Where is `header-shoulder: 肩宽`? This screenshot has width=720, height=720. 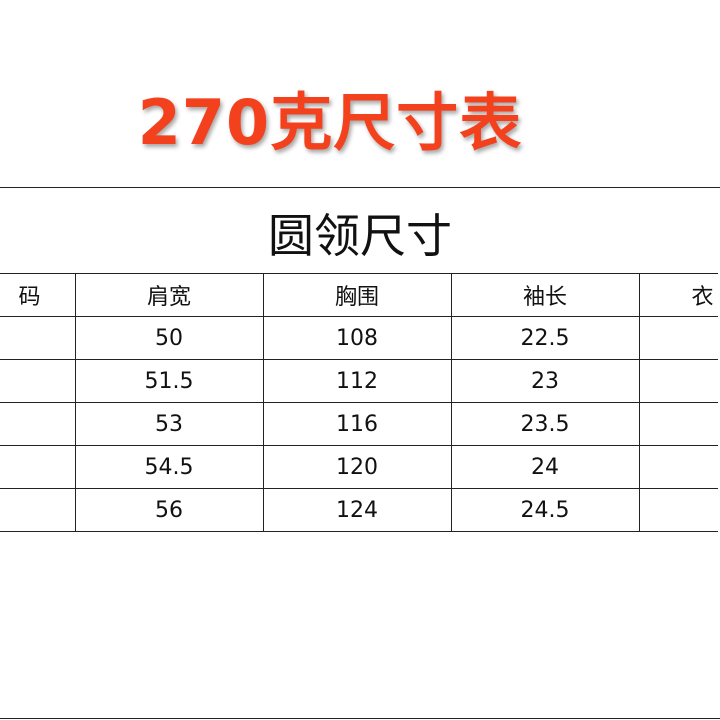 header-shoulder: 肩宽 is located at coordinates (169, 295).